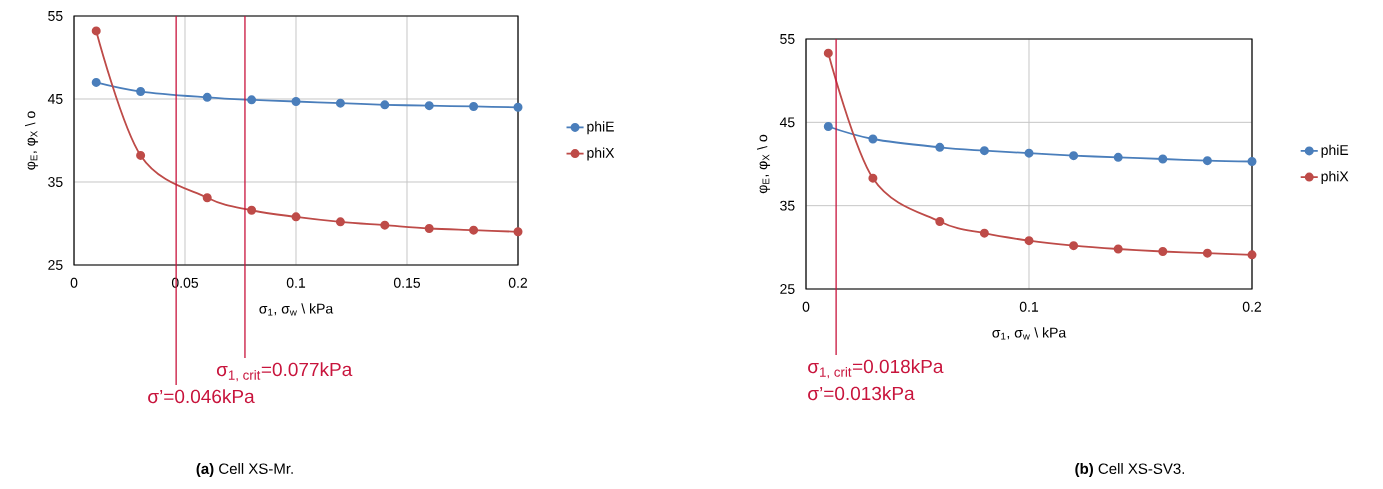 This screenshot has height=489, width=1383. Describe the element at coordinates (876, 369) in the screenshot. I see `ref-line-label: σ$_{1, crit}$=0.018kPa` at that location.